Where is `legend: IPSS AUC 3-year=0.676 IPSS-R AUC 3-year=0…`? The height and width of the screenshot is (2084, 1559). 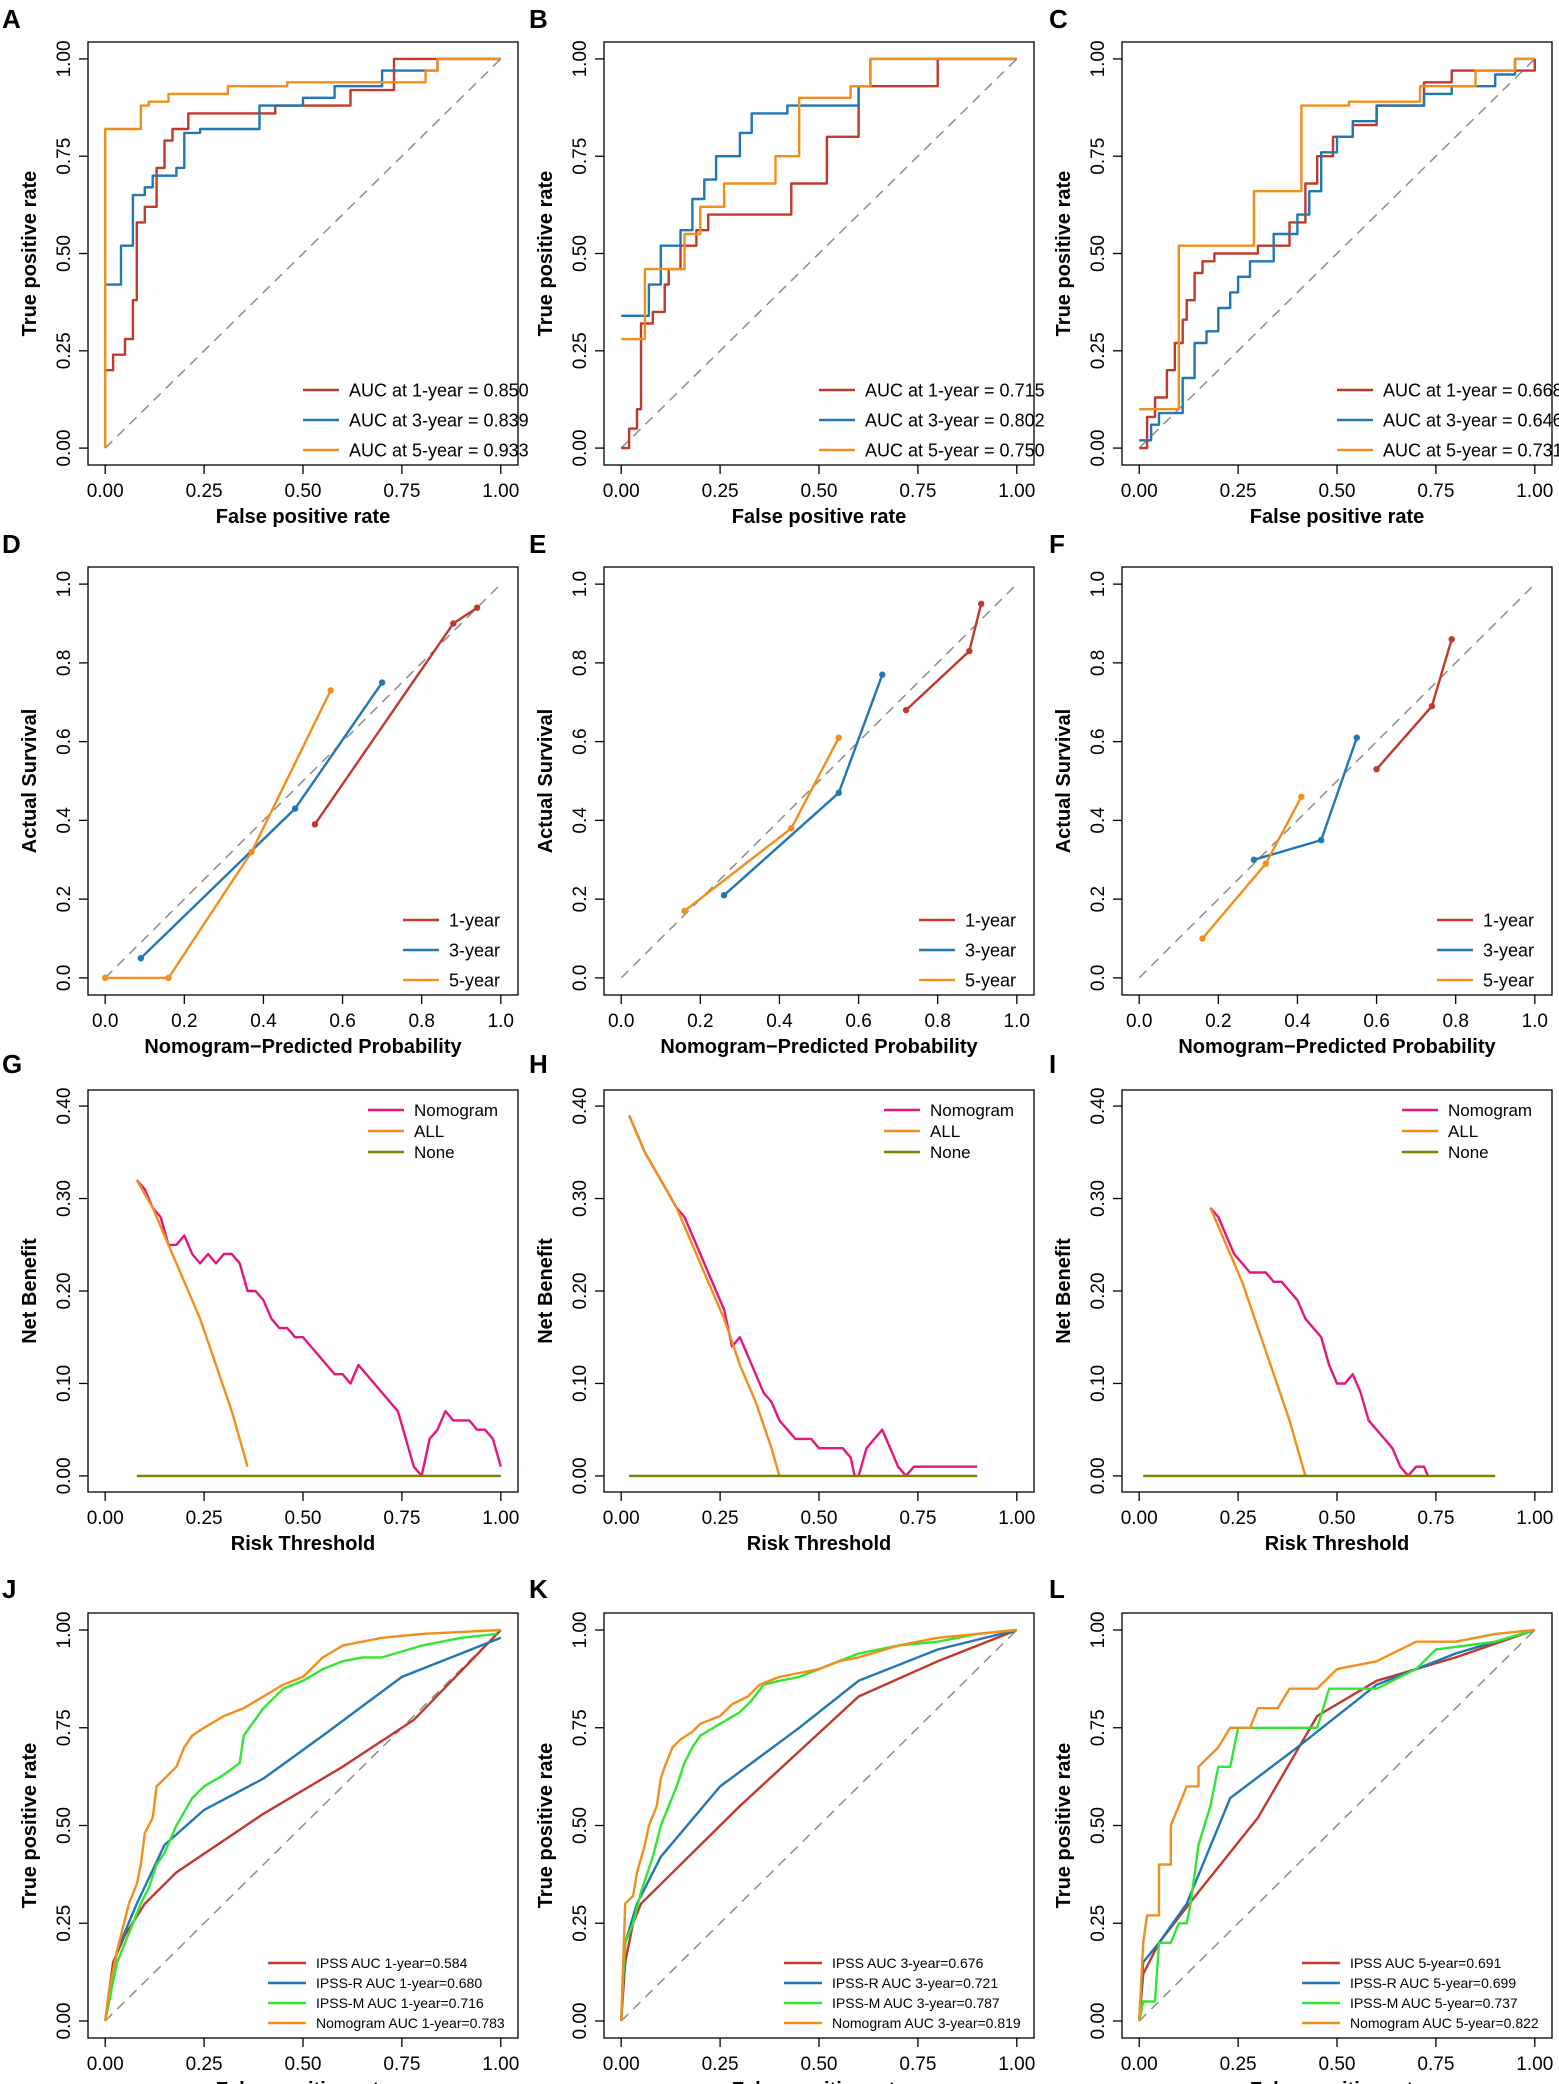
legend: IPSS AUC 3-year=0.676 IPSS-R AUC 3-year=0… is located at coordinates (902, 1993).